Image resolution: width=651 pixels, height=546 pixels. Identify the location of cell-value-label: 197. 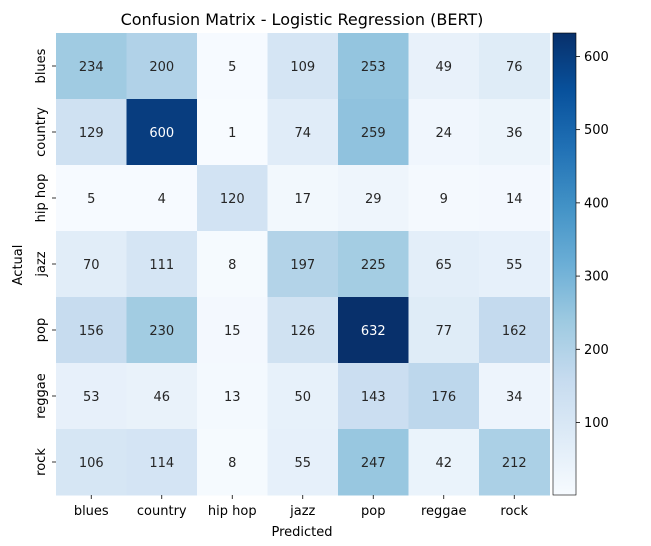
(302, 265).